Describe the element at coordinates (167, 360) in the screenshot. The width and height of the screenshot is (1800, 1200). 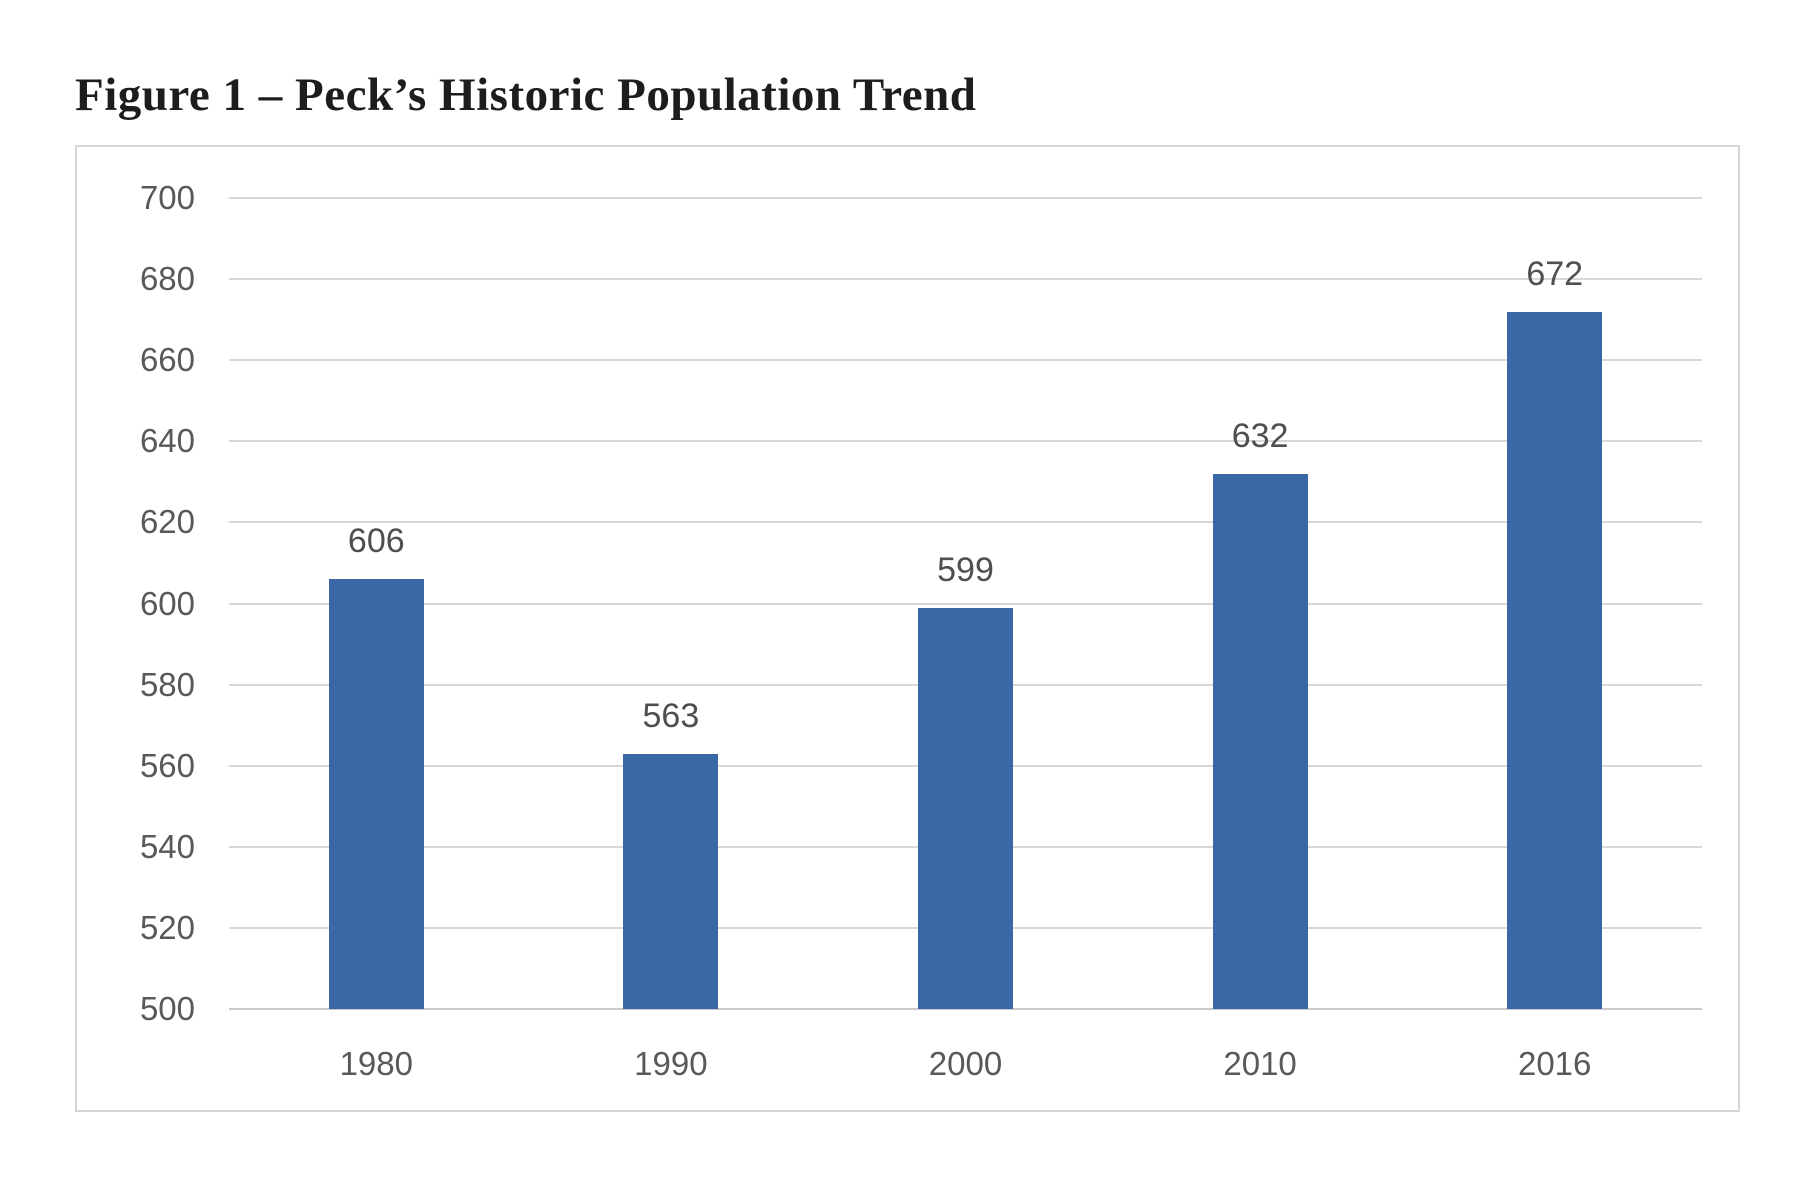
I see `y-axis-label-660: 660` at that location.